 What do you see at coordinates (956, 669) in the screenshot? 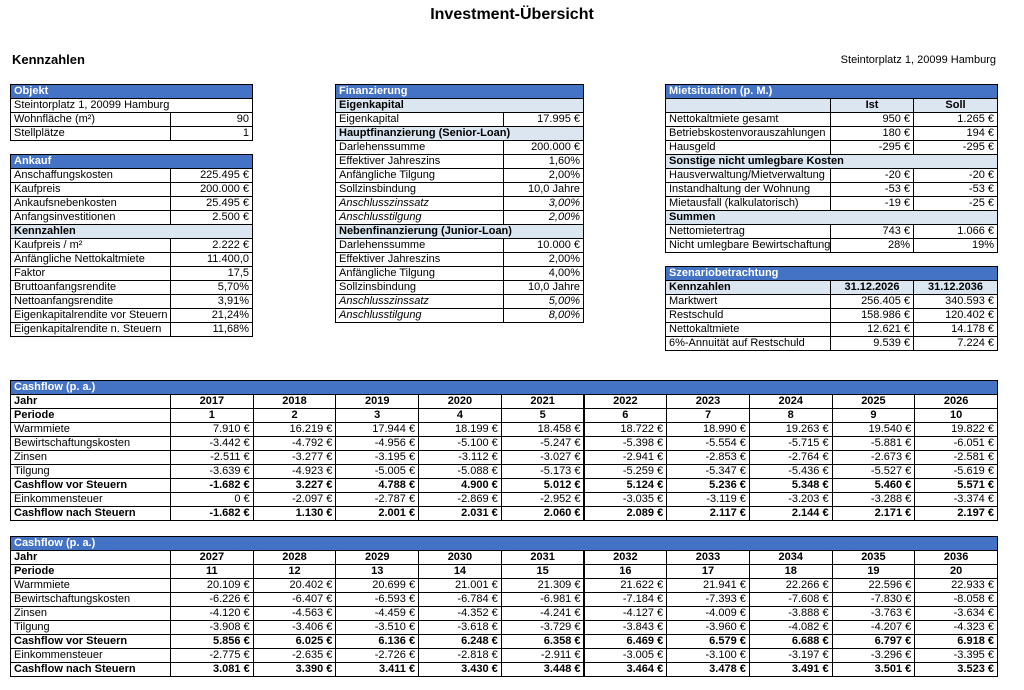
I see `value-cell: 3.523 €` at bounding box center [956, 669].